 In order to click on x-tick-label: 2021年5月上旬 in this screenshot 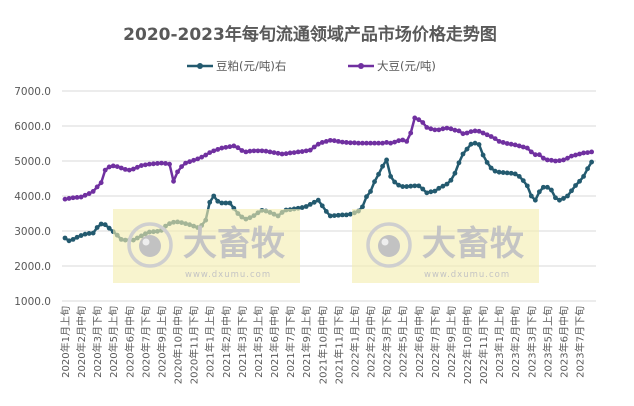, I will do `click(258, 342)`.